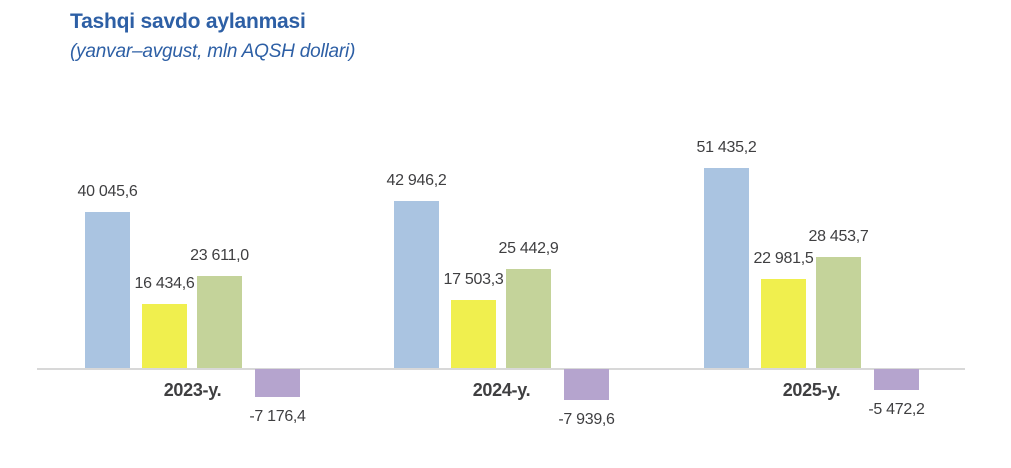  I want to click on bar-blue-2024-y., so click(416, 284).